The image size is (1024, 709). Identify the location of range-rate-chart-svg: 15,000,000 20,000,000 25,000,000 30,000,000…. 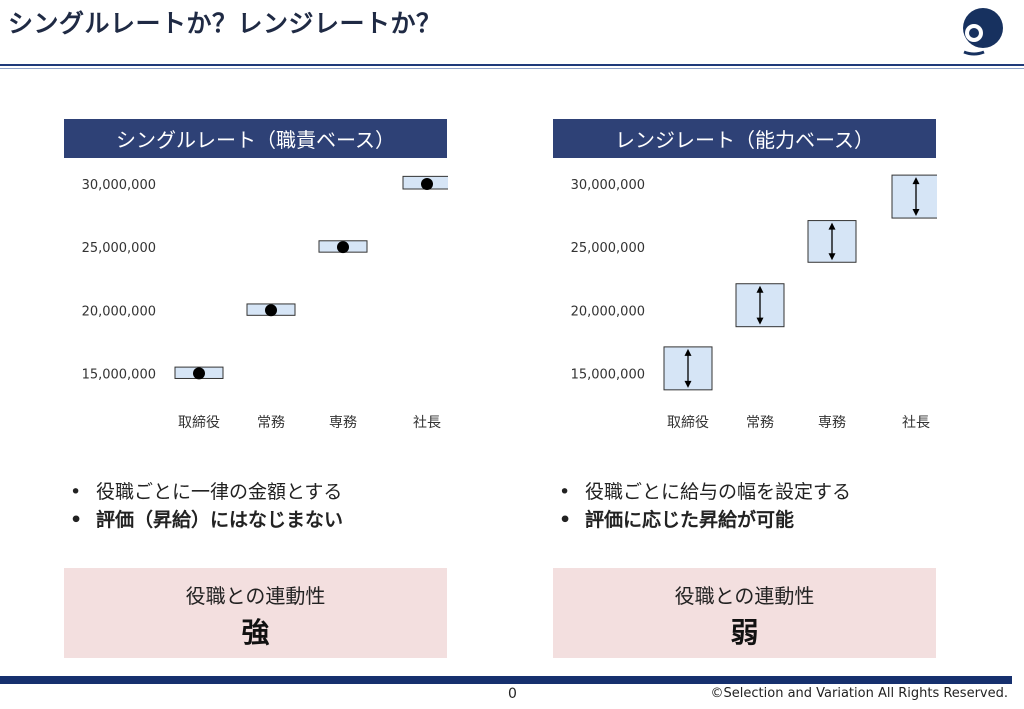
(756, 302).